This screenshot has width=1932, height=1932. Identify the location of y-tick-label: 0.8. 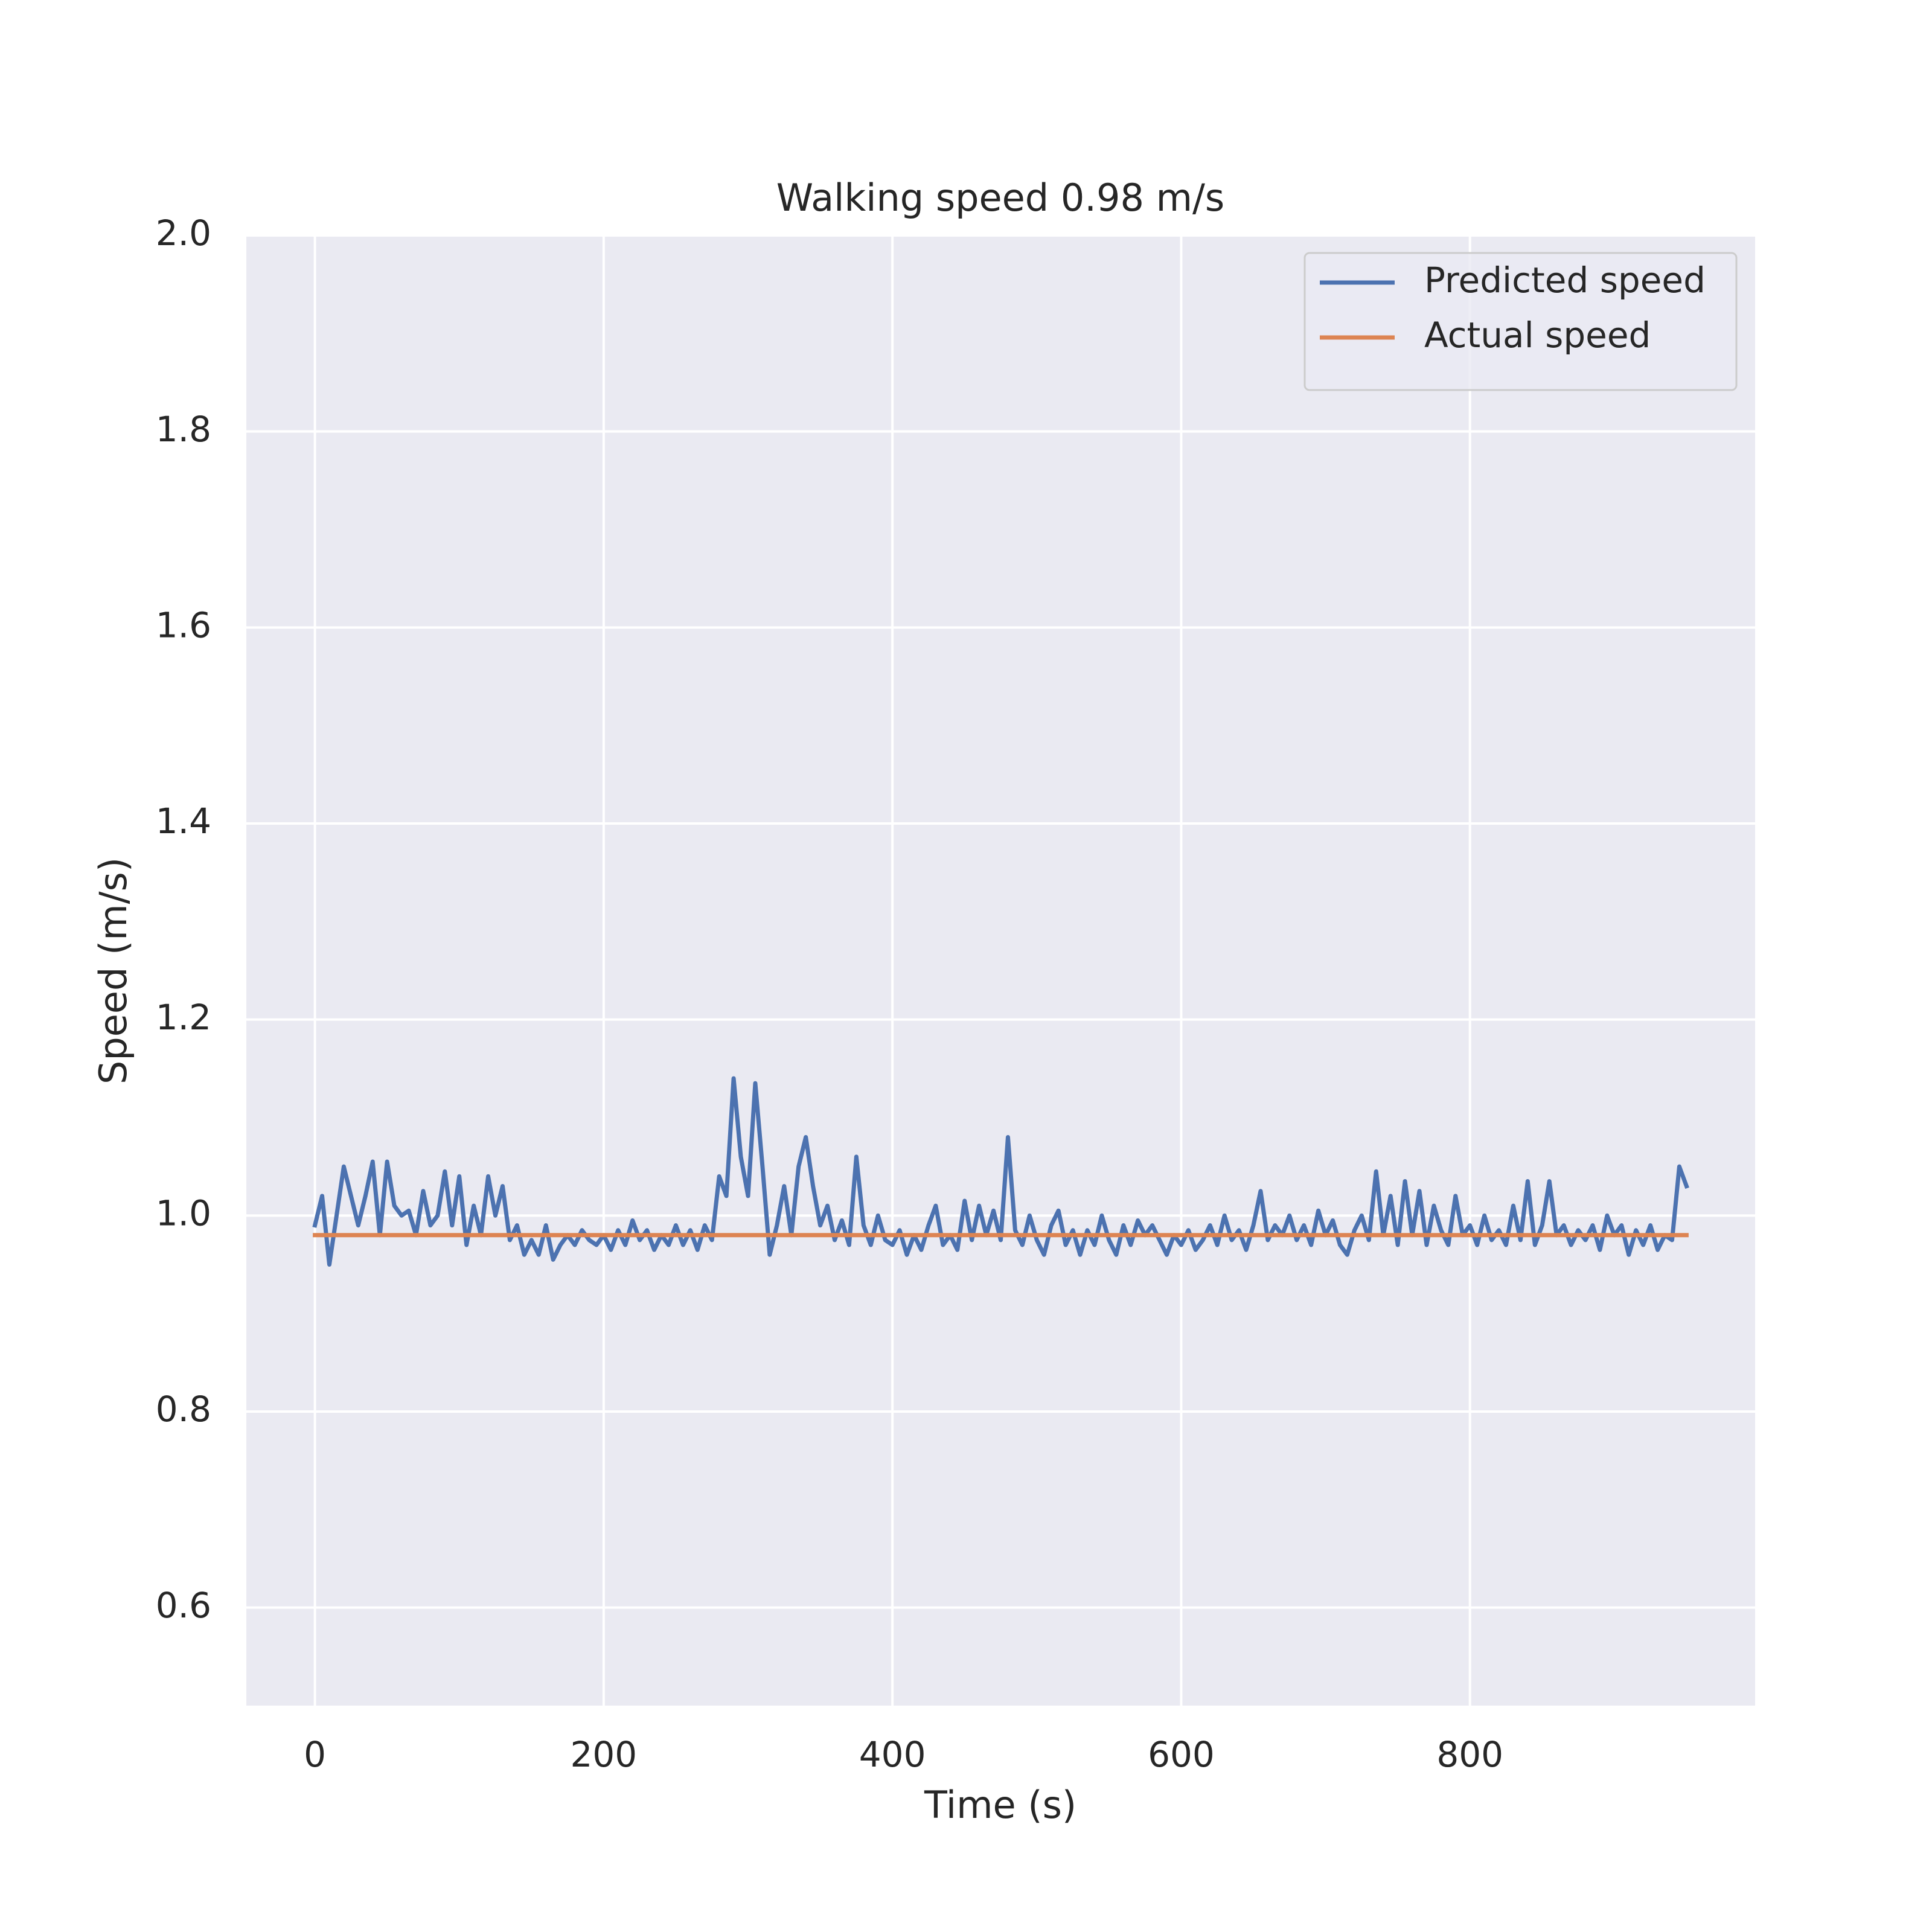
(184, 1409).